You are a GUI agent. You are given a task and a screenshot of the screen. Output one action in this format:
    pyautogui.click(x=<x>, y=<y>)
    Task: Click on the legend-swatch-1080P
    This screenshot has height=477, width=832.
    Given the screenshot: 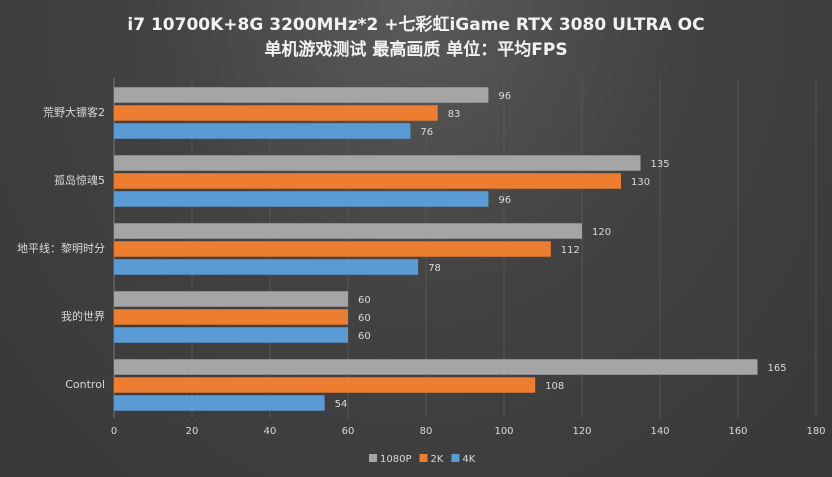 What is the action you would take?
    pyautogui.click(x=373, y=458)
    